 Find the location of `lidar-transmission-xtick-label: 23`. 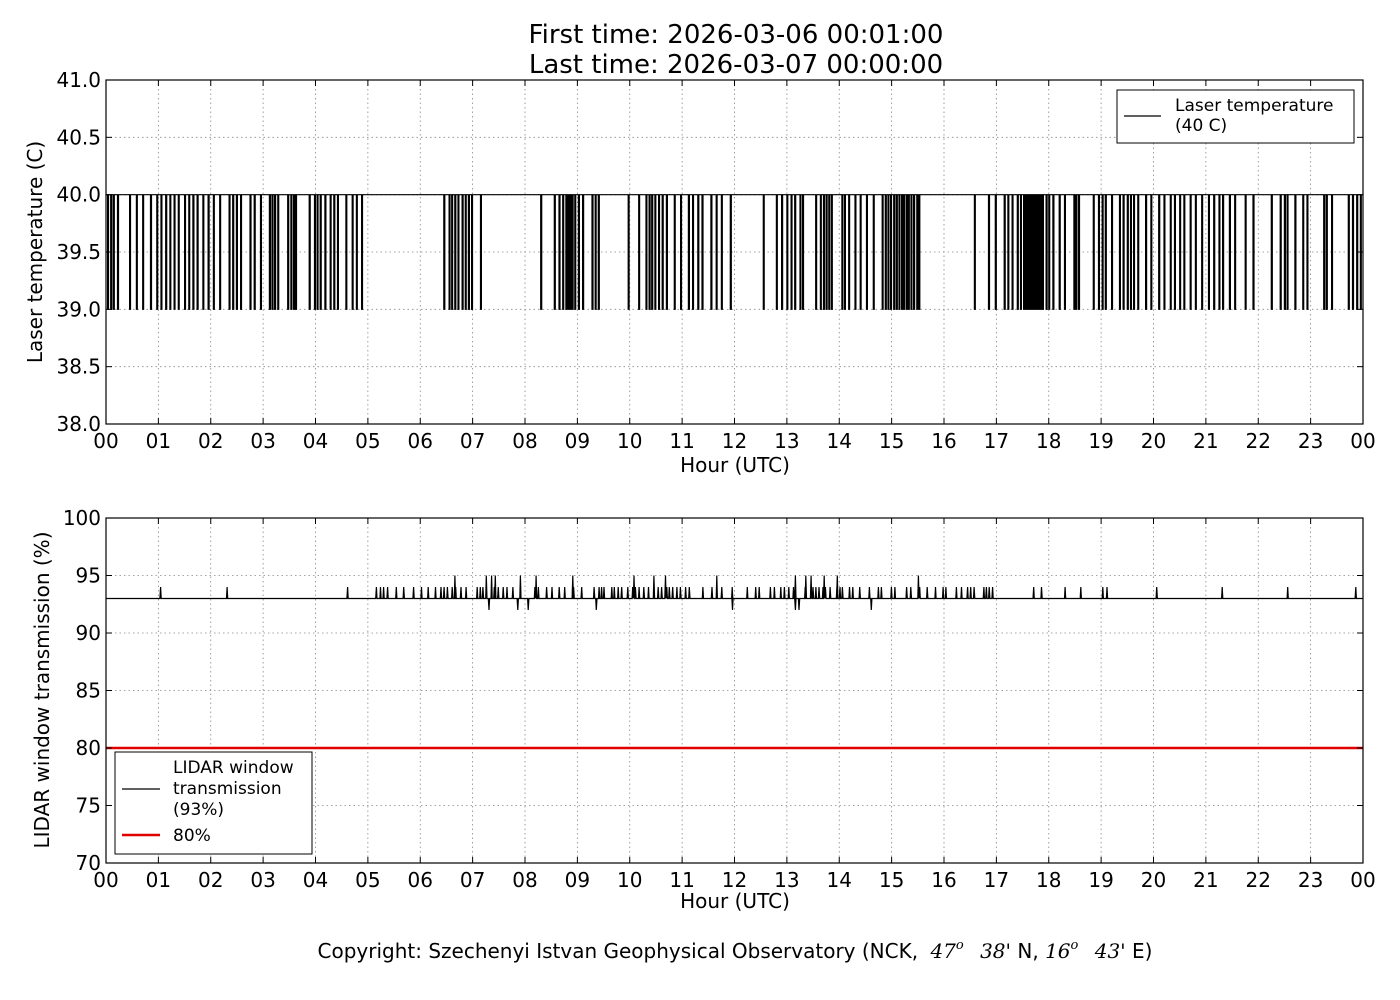

lidar-transmission-xtick-label: 23 is located at coordinates (1310, 880).